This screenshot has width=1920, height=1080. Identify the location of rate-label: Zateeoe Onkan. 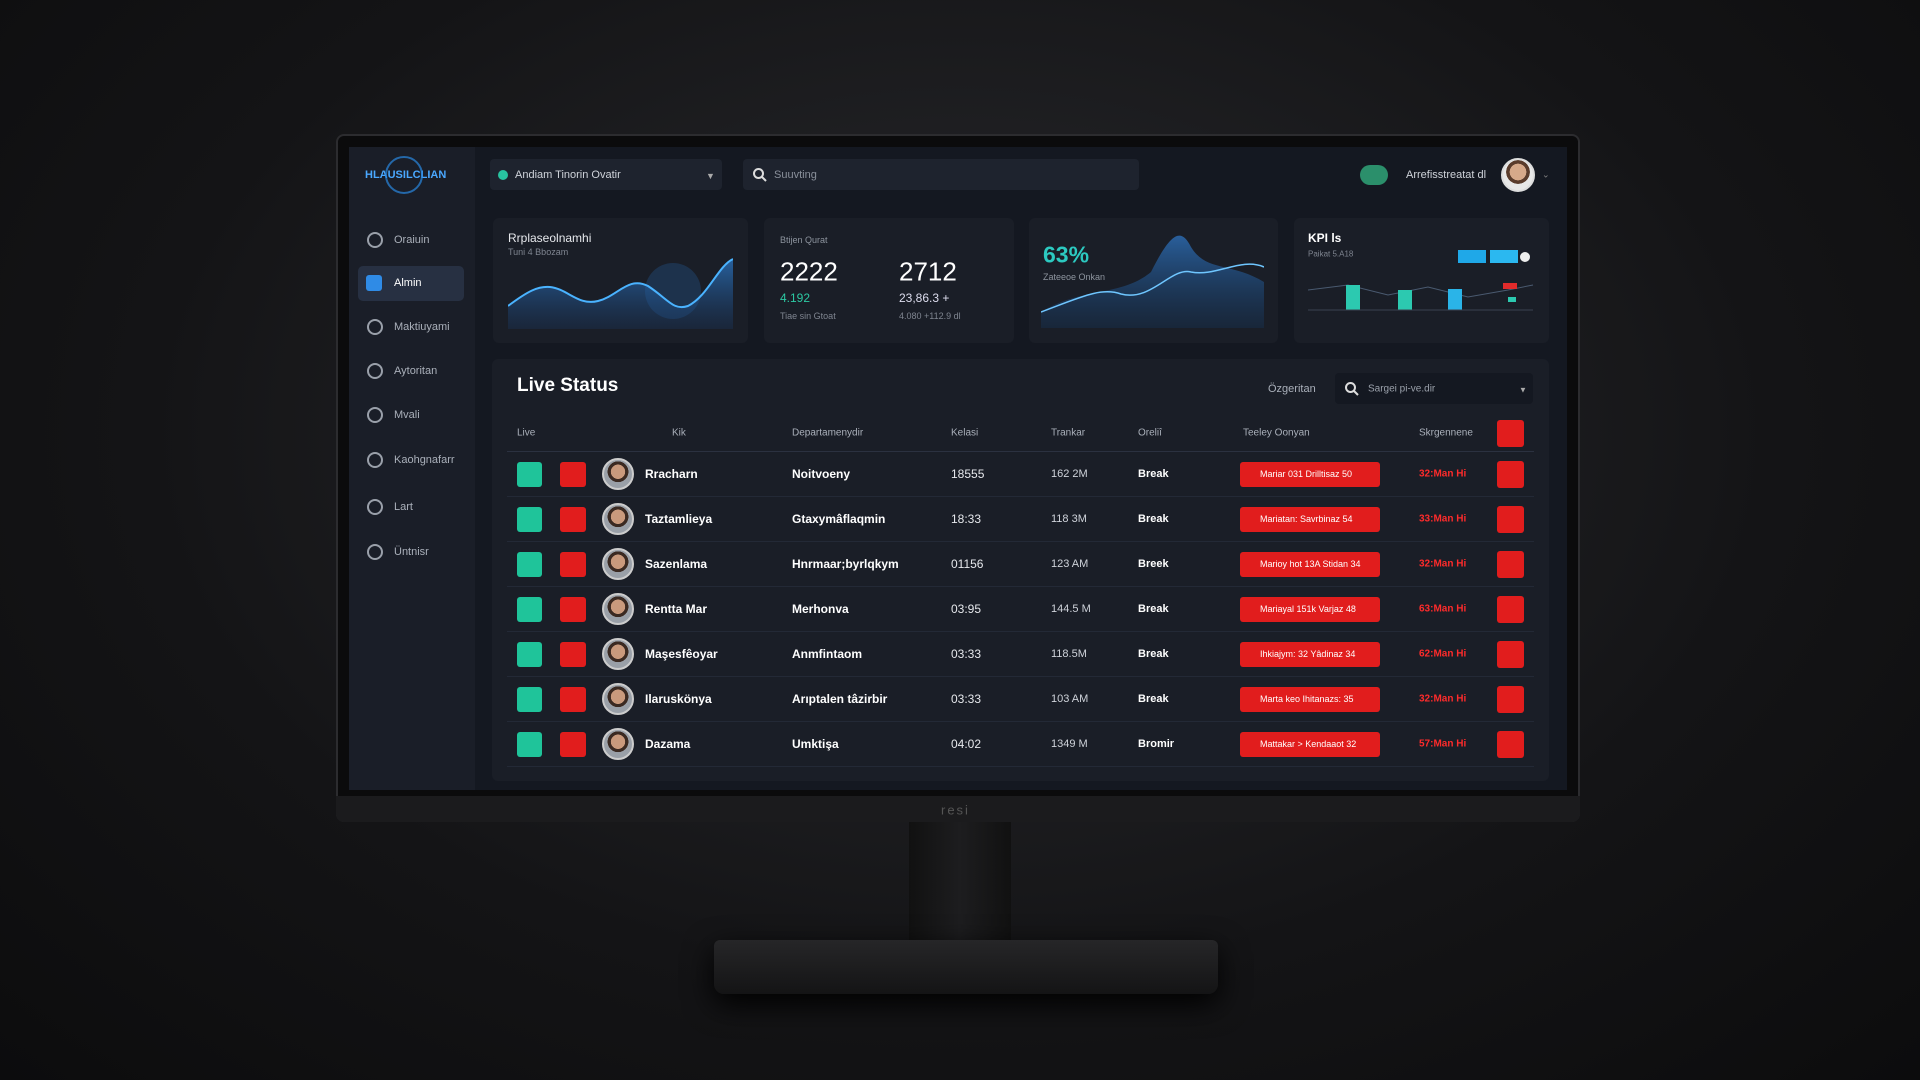
(1074, 277).